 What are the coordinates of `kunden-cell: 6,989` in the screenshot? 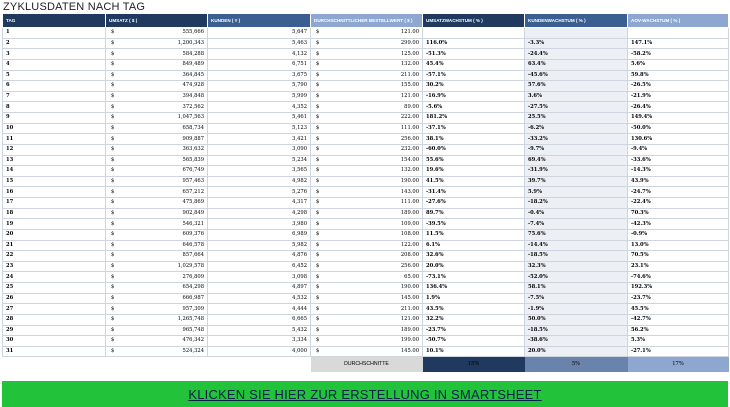 It's located at (259, 234).